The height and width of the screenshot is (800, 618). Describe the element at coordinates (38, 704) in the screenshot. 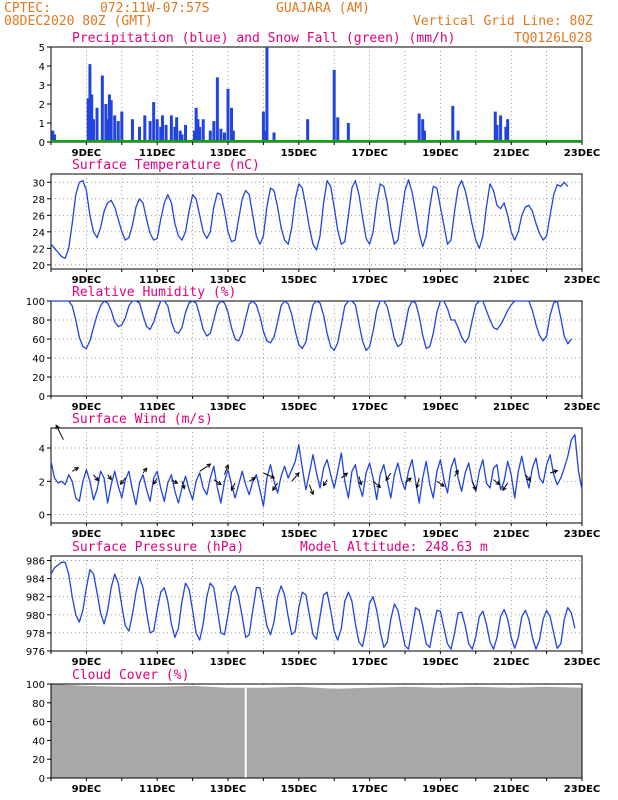

I see `y-tick-label: 80` at that location.